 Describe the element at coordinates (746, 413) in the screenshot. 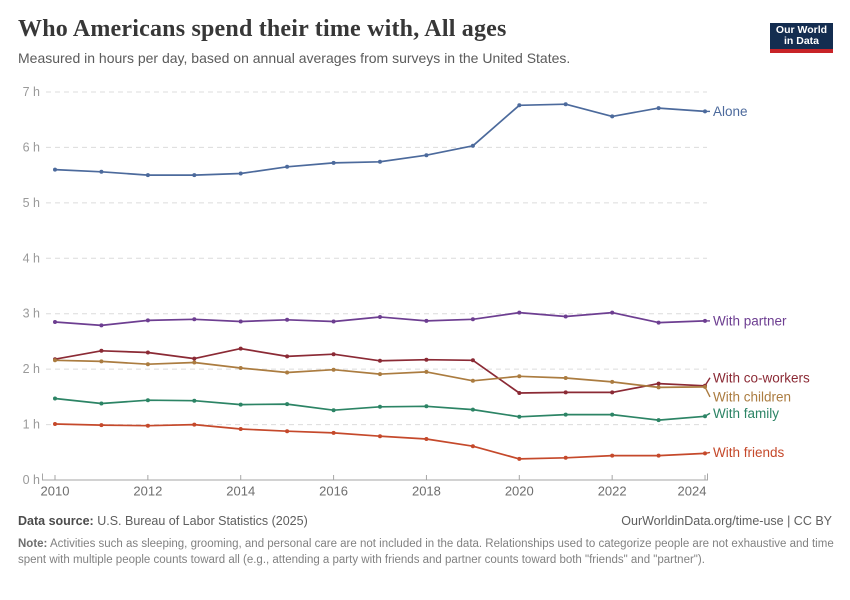

I see `series-label-with-family: With family` at that location.